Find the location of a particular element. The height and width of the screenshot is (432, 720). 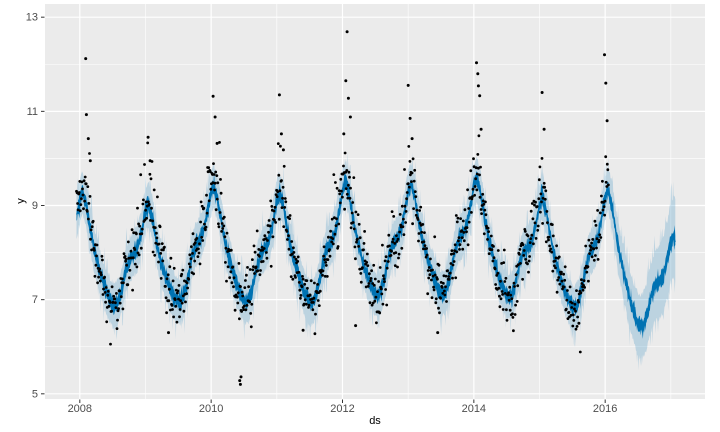

y-axis-title: y is located at coordinates (21, 201).